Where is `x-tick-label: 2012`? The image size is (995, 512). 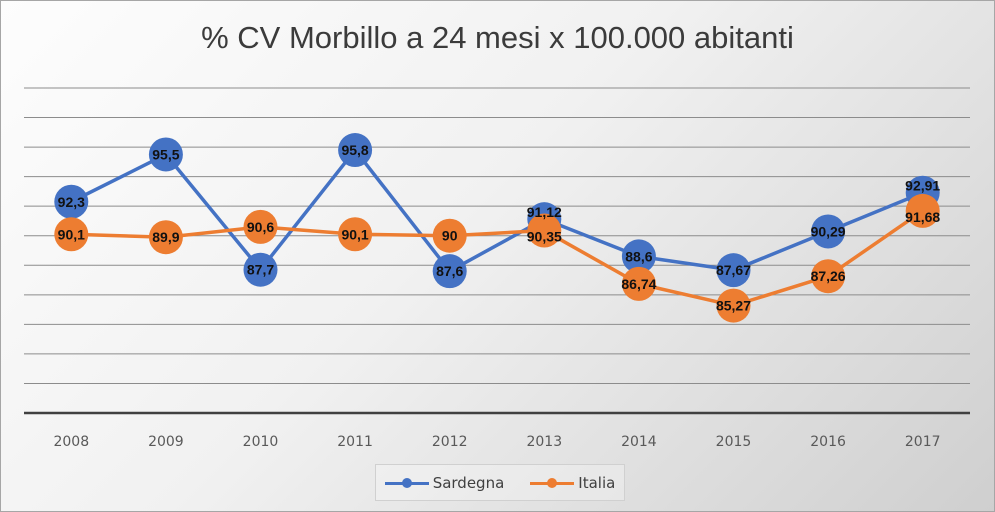
x-tick-label: 2012 is located at coordinates (450, 442).